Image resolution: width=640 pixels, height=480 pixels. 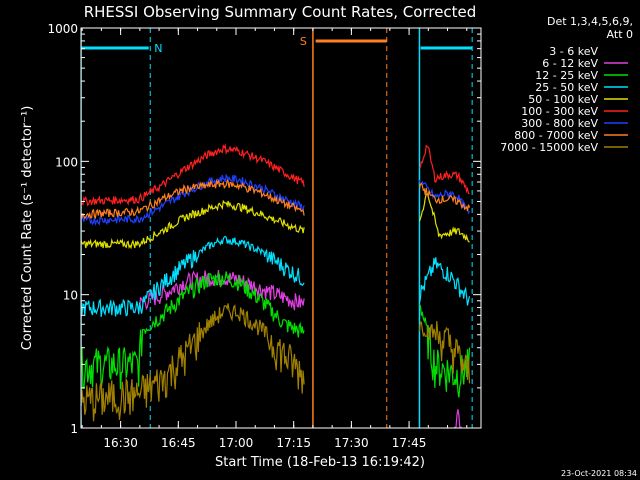 What do you see at coordinates (66, 162) in the screenshot?
I see `y-tick-label: 100` at bounding box center [66, 162].